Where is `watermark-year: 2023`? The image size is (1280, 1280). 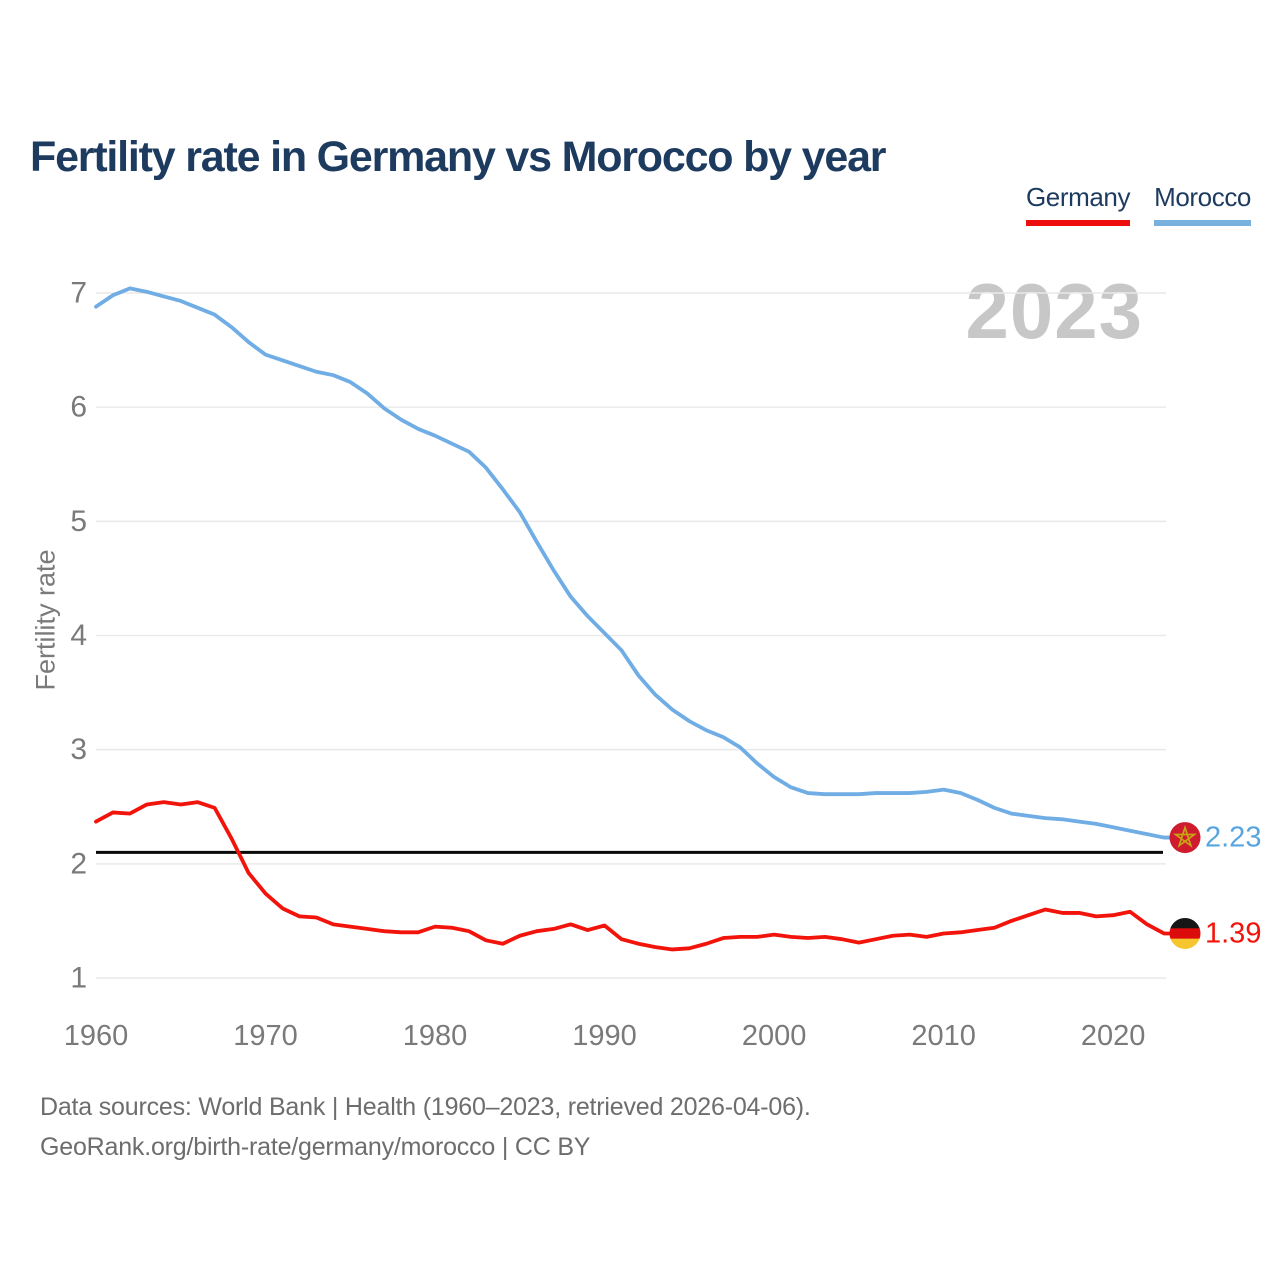
watermark-year: 2023 is located at coordinates (1054, 311).